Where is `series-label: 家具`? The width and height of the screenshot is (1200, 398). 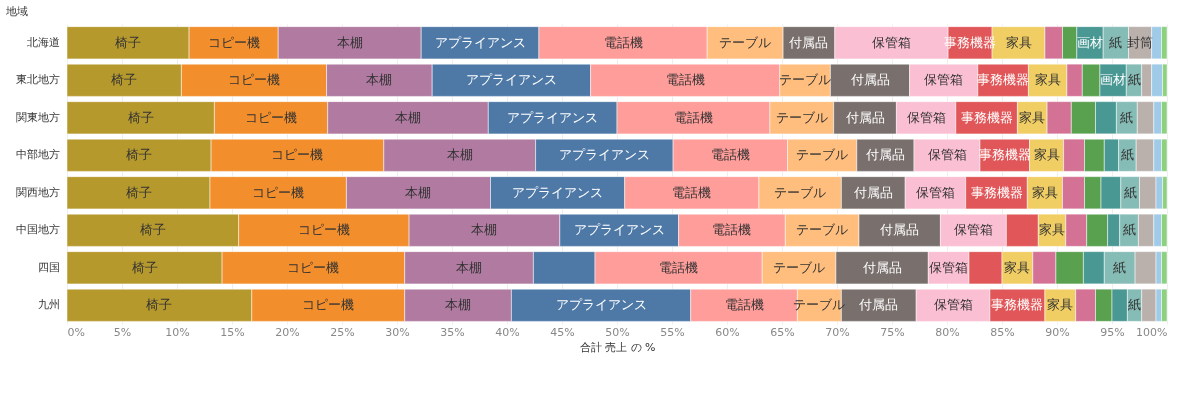
series-label: 家具 is located at coordinates (1052, 230).